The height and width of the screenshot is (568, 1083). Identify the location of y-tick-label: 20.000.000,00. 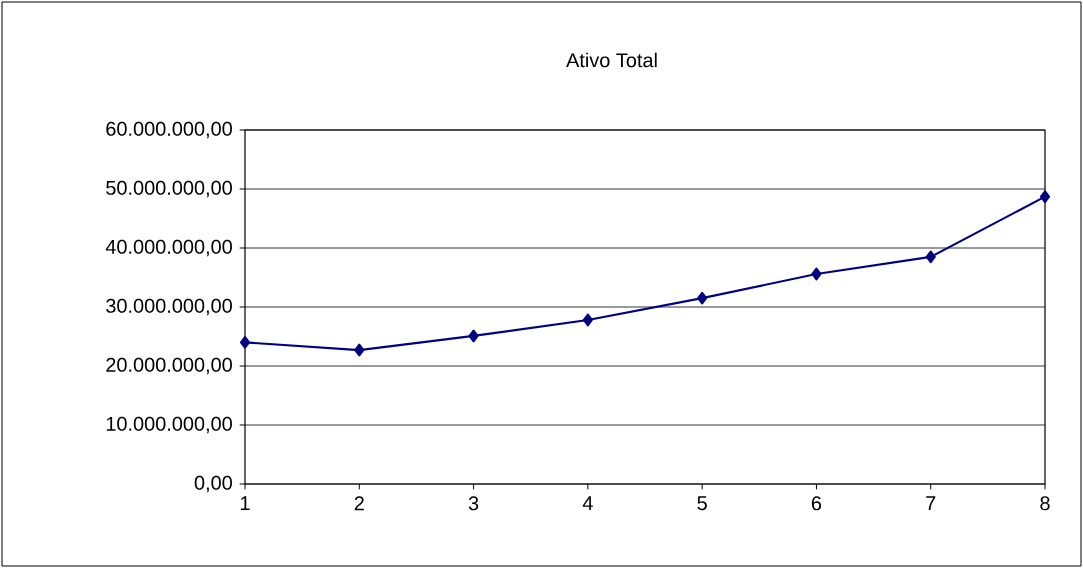
(169, 366).